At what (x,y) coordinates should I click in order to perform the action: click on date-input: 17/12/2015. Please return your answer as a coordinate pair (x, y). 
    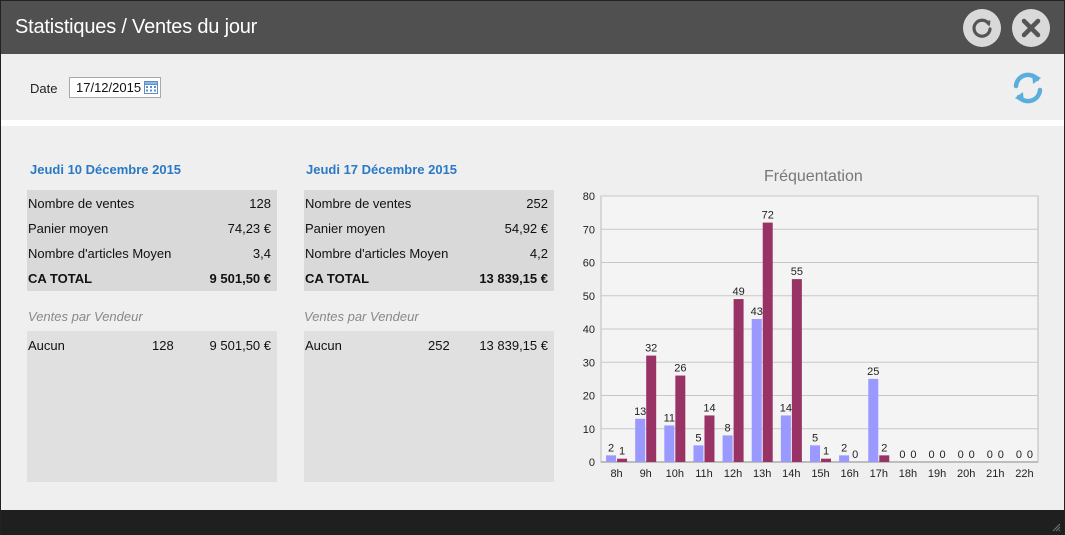
    Looking at the image, I should click on (115, 87).